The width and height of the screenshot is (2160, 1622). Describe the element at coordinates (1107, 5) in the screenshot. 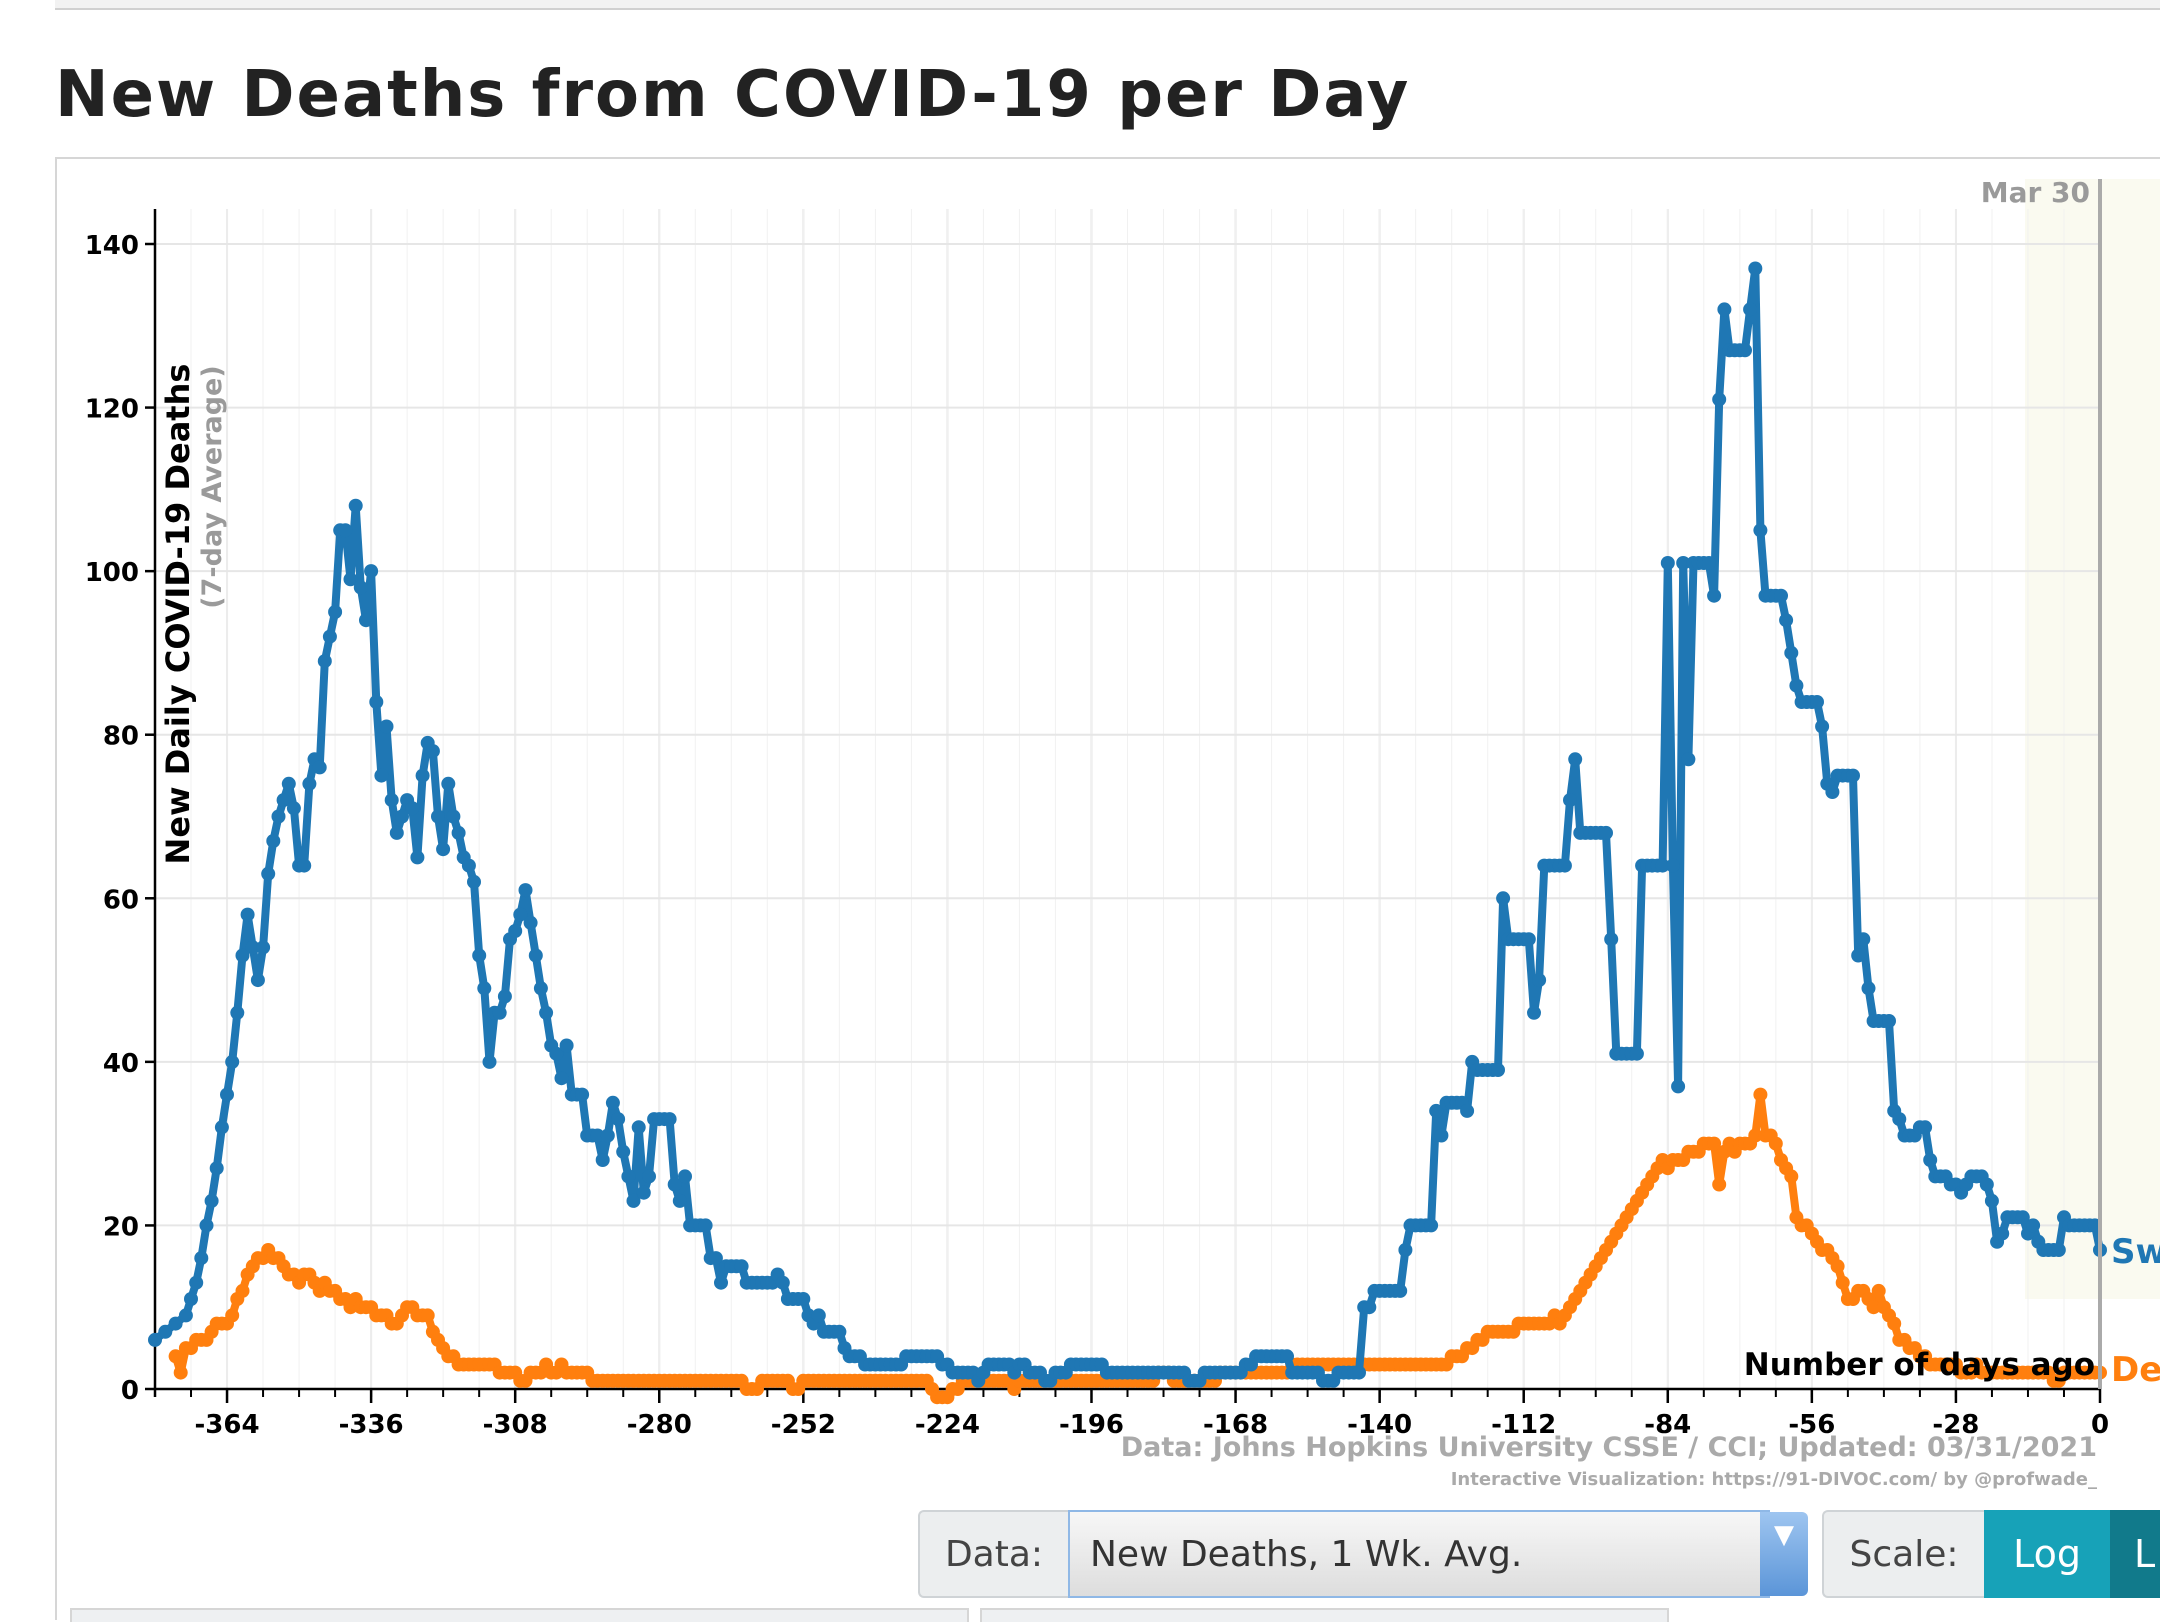

I see `top-strip` at that location.